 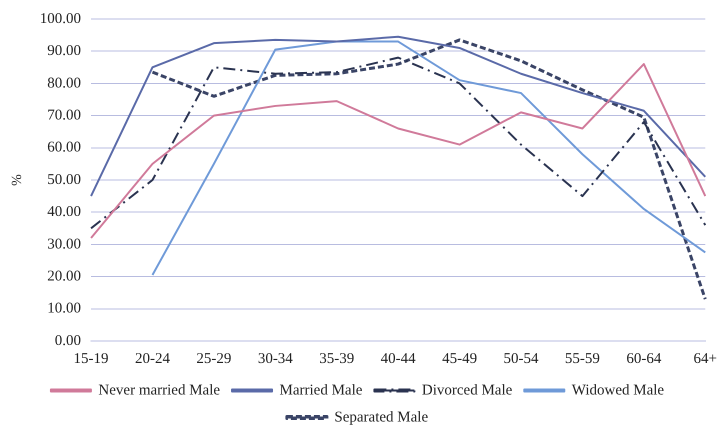 I want to click on x-tick-label: 40-44, so click(x=398, y=358).